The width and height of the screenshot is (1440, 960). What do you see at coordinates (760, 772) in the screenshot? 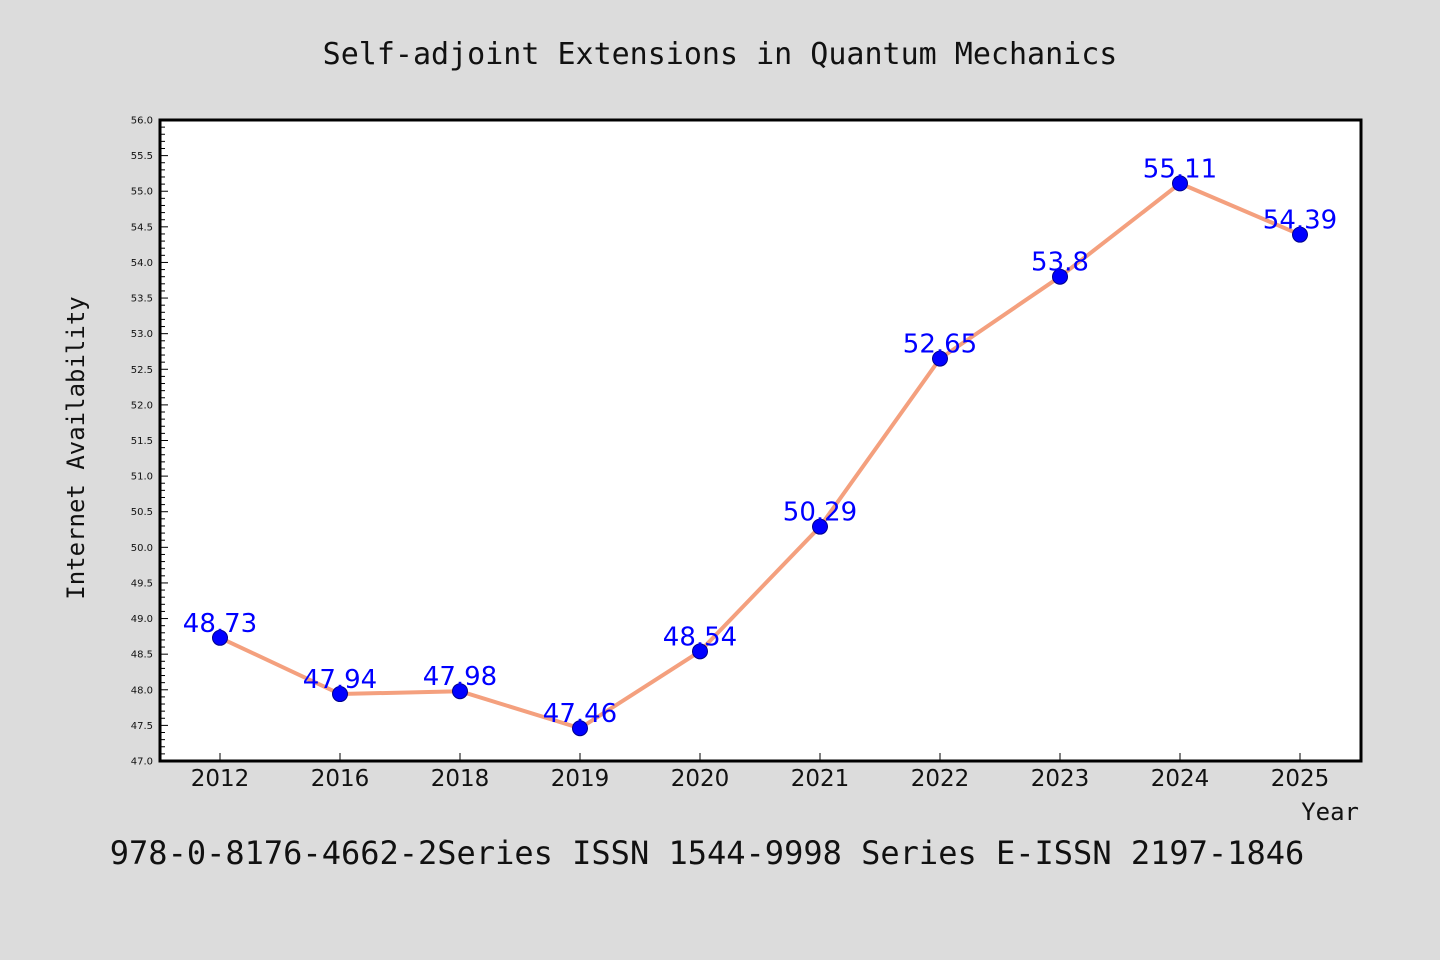
I see `x-axis: 2012 2016 2018 2019 2020 2021 2022 2023 2024 2025` at bounding box center [760, 772].